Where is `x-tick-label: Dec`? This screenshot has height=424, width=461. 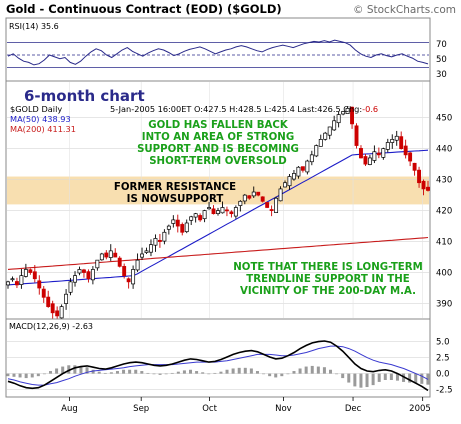
x-tick-label: Dec is located at coordinates (353, 409).